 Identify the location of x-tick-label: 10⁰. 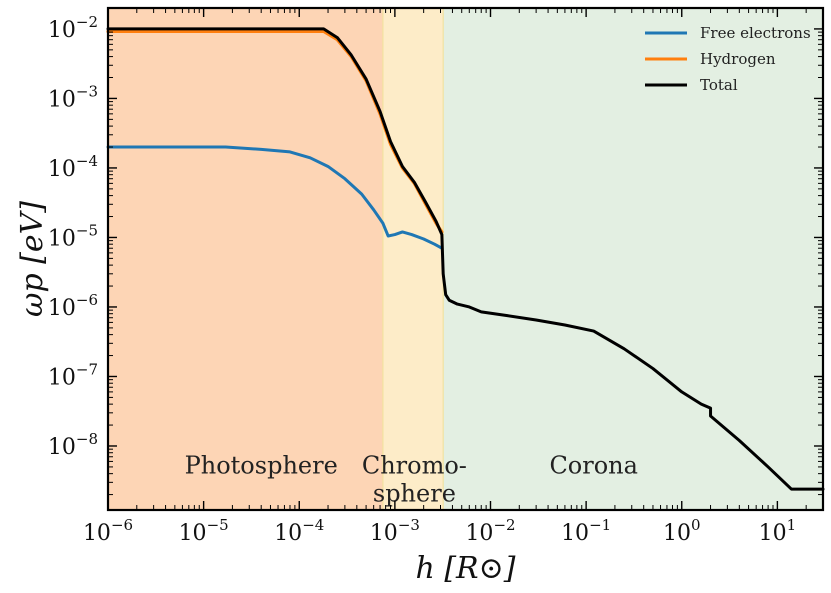
(682, 531).